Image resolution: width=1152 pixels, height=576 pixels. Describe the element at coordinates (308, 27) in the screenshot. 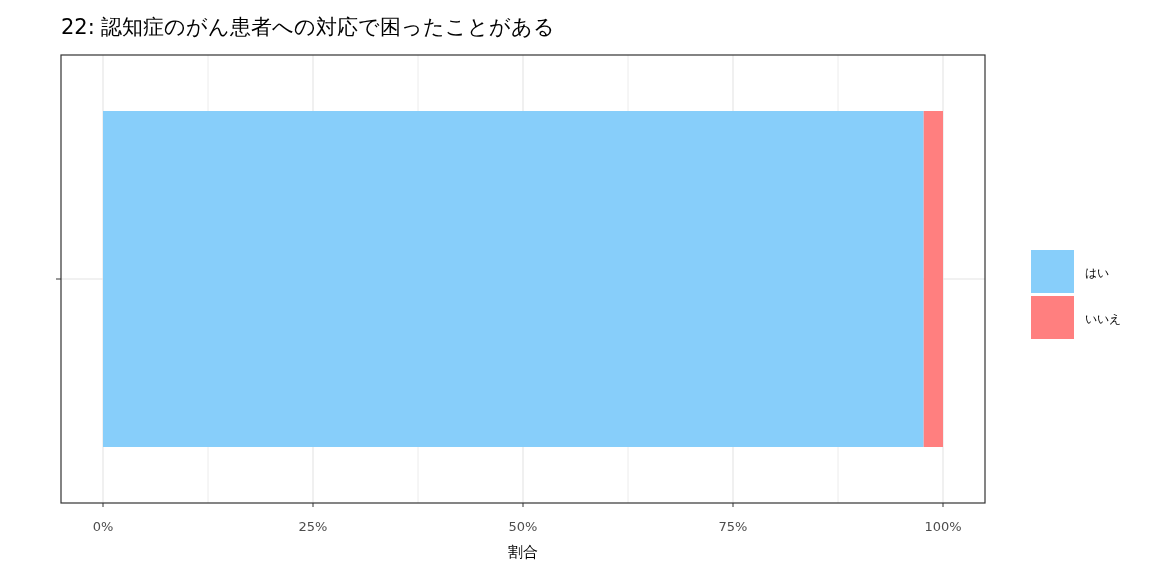

I see `chart-title: 22: 認知症のがん患者への対応で困ったことがある` at that location.